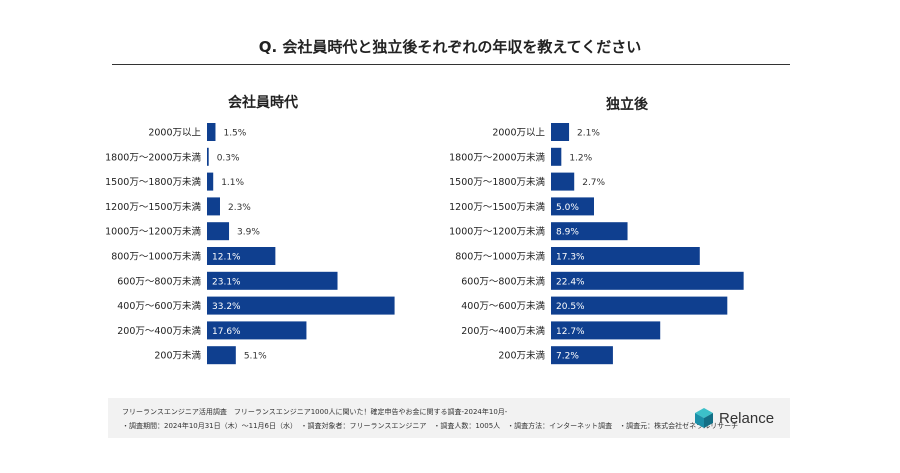 The width and height of the screenshot is (900, 473). I want to click on independent-category-label: 200万〜400万未満, so click(503, 331).